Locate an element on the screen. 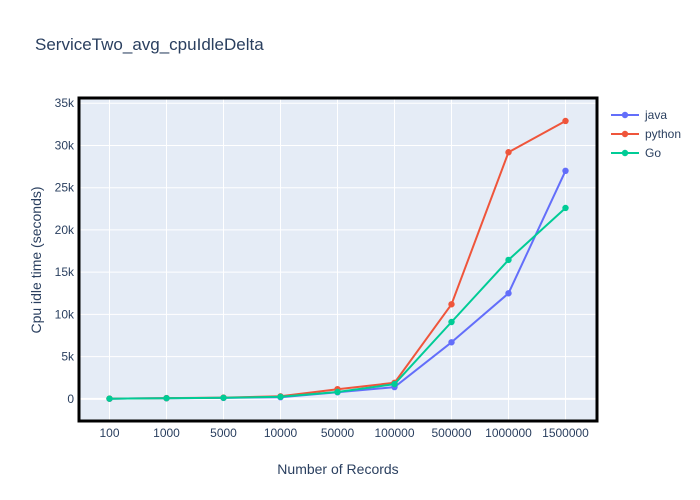 This screenshot has height=500, width=700. legend-label: Go is located at coordinates (653, 153).